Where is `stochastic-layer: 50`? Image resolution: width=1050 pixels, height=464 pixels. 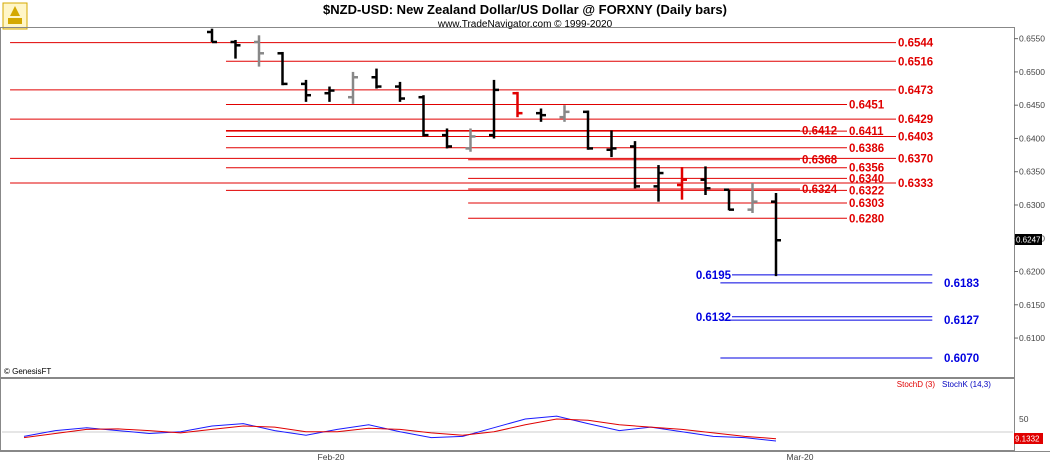 stochastic-layer: 50 is located at coordinates (515, 428).